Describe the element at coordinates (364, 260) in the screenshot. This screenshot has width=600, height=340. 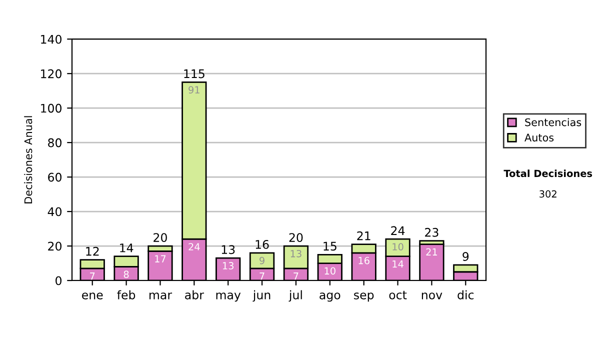
I see `data-label: 16` at that location.